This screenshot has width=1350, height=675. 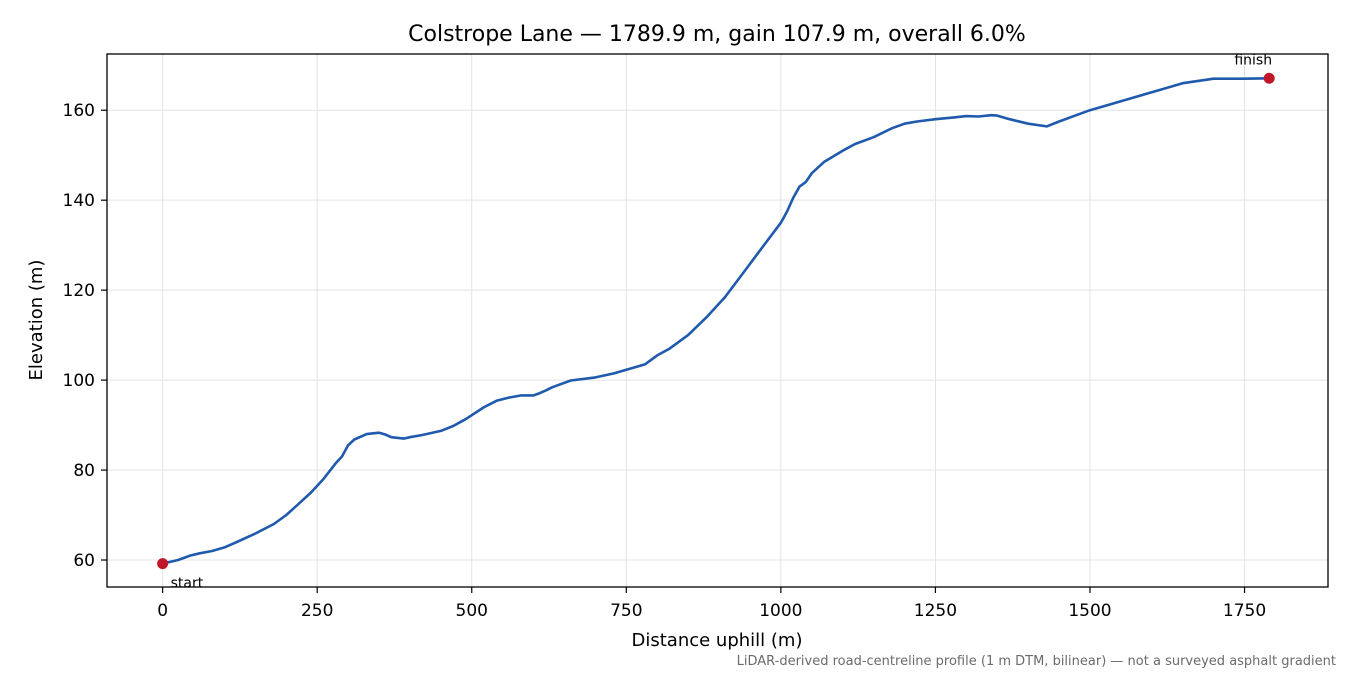 I want to click on start-marker, so click(x=163, y=564).